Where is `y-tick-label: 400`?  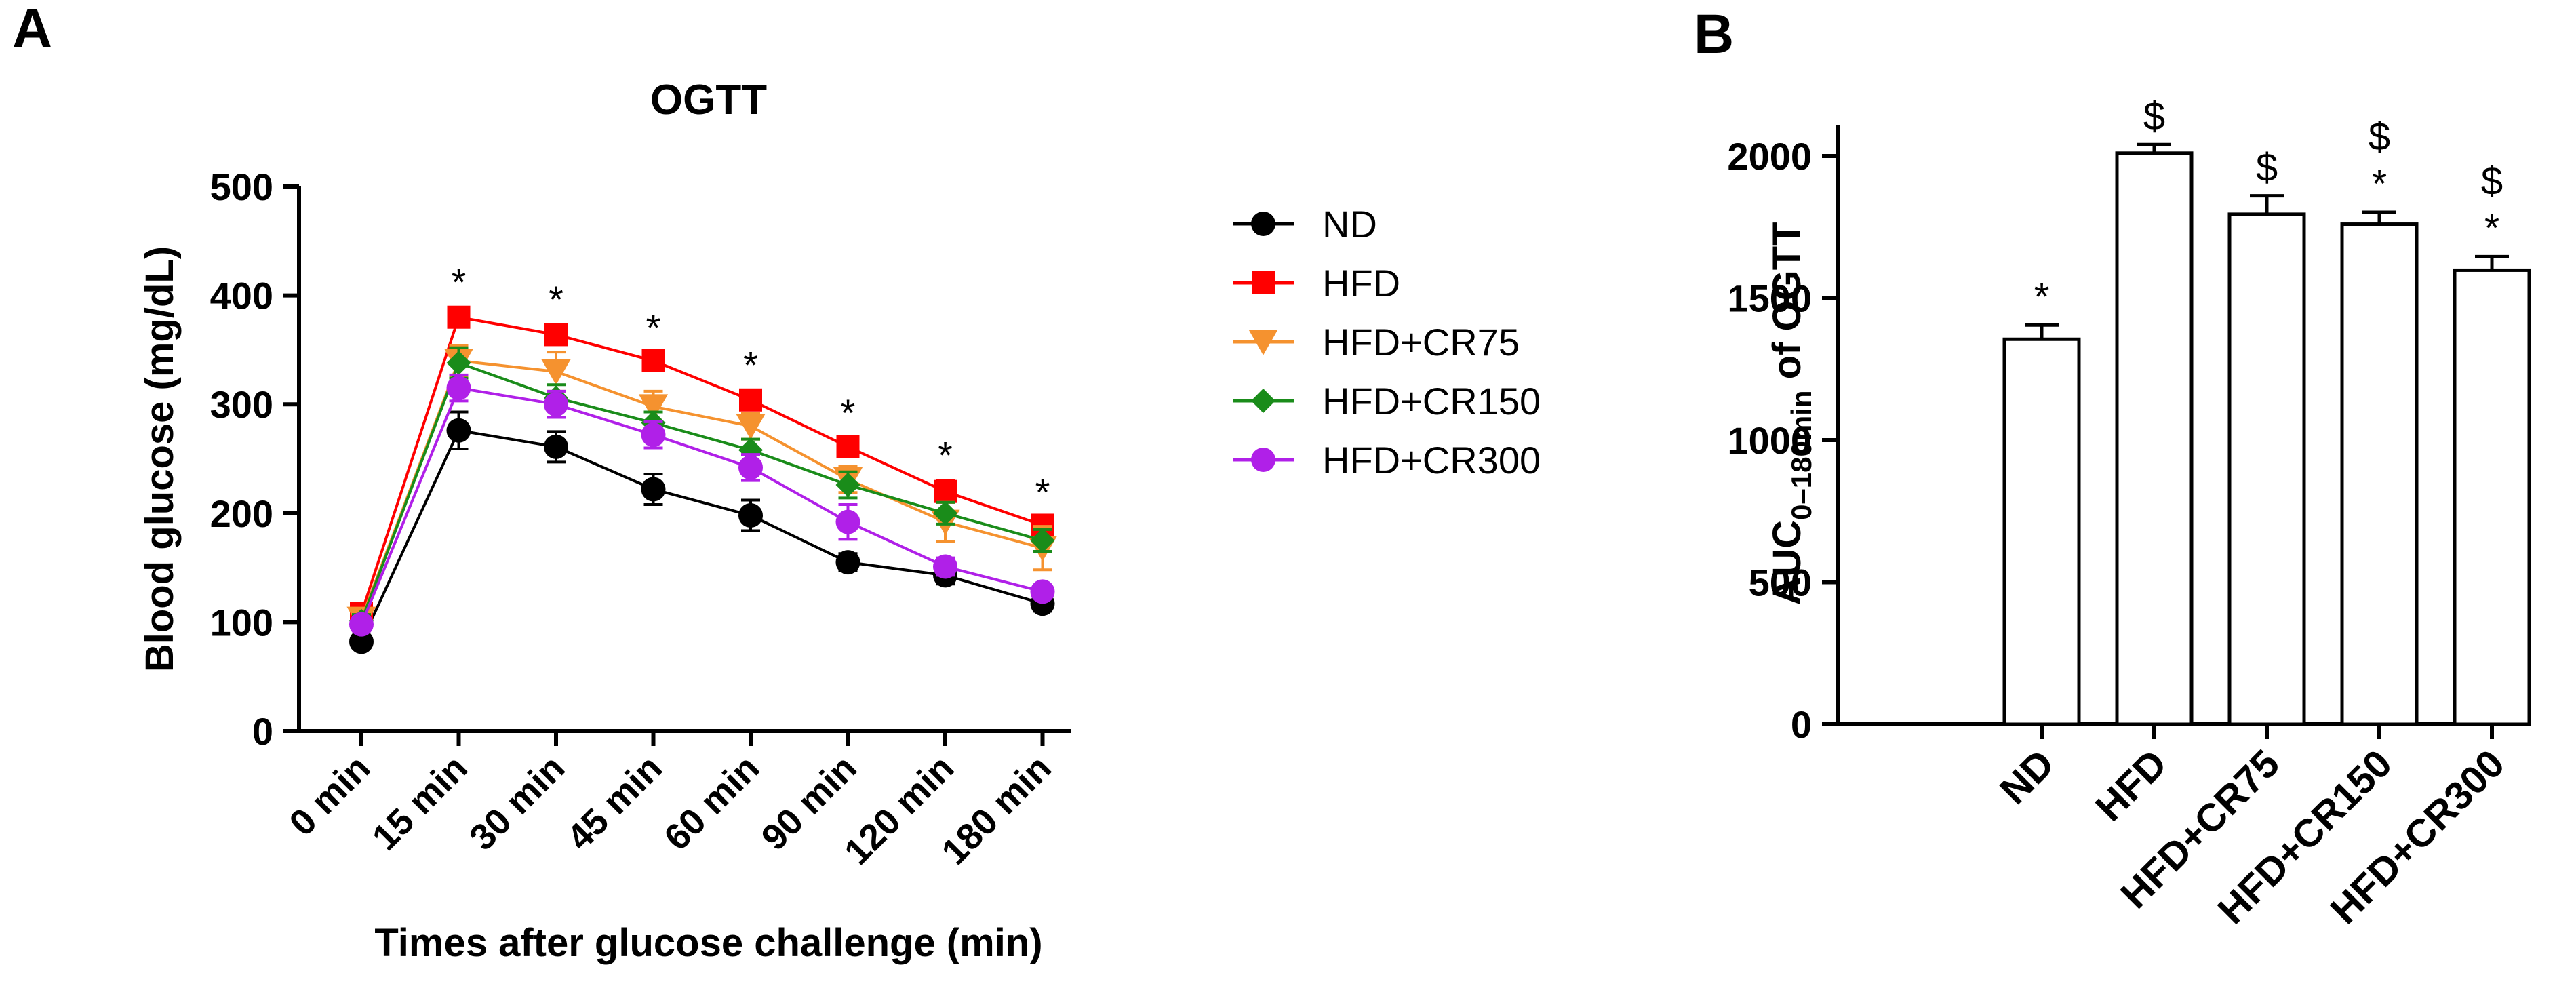
y-tick-label: 400 is located at coordinates (241, 296).